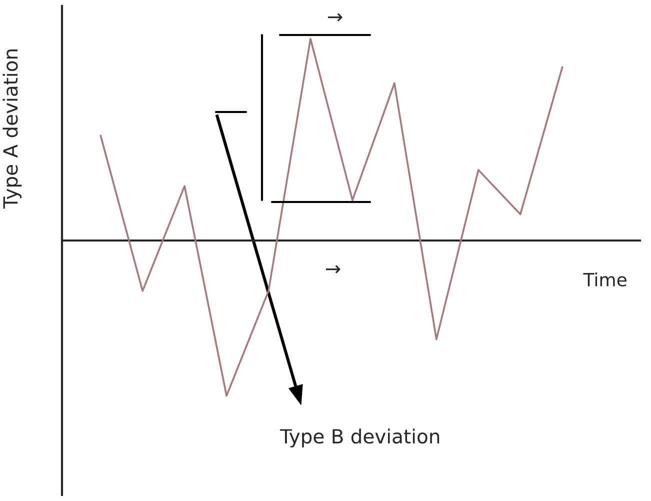 This screenshot has height=501, width=651. Describe the element at coordinates (604, 279) in the screenshot. I see `x-axis-title: Time` at that location.